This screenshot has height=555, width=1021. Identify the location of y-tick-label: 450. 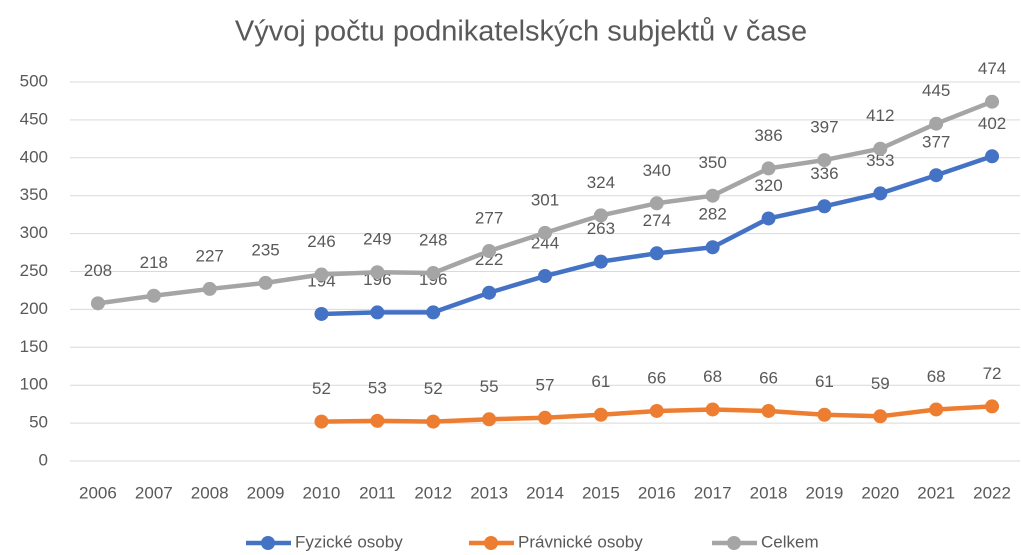
(34, 118).